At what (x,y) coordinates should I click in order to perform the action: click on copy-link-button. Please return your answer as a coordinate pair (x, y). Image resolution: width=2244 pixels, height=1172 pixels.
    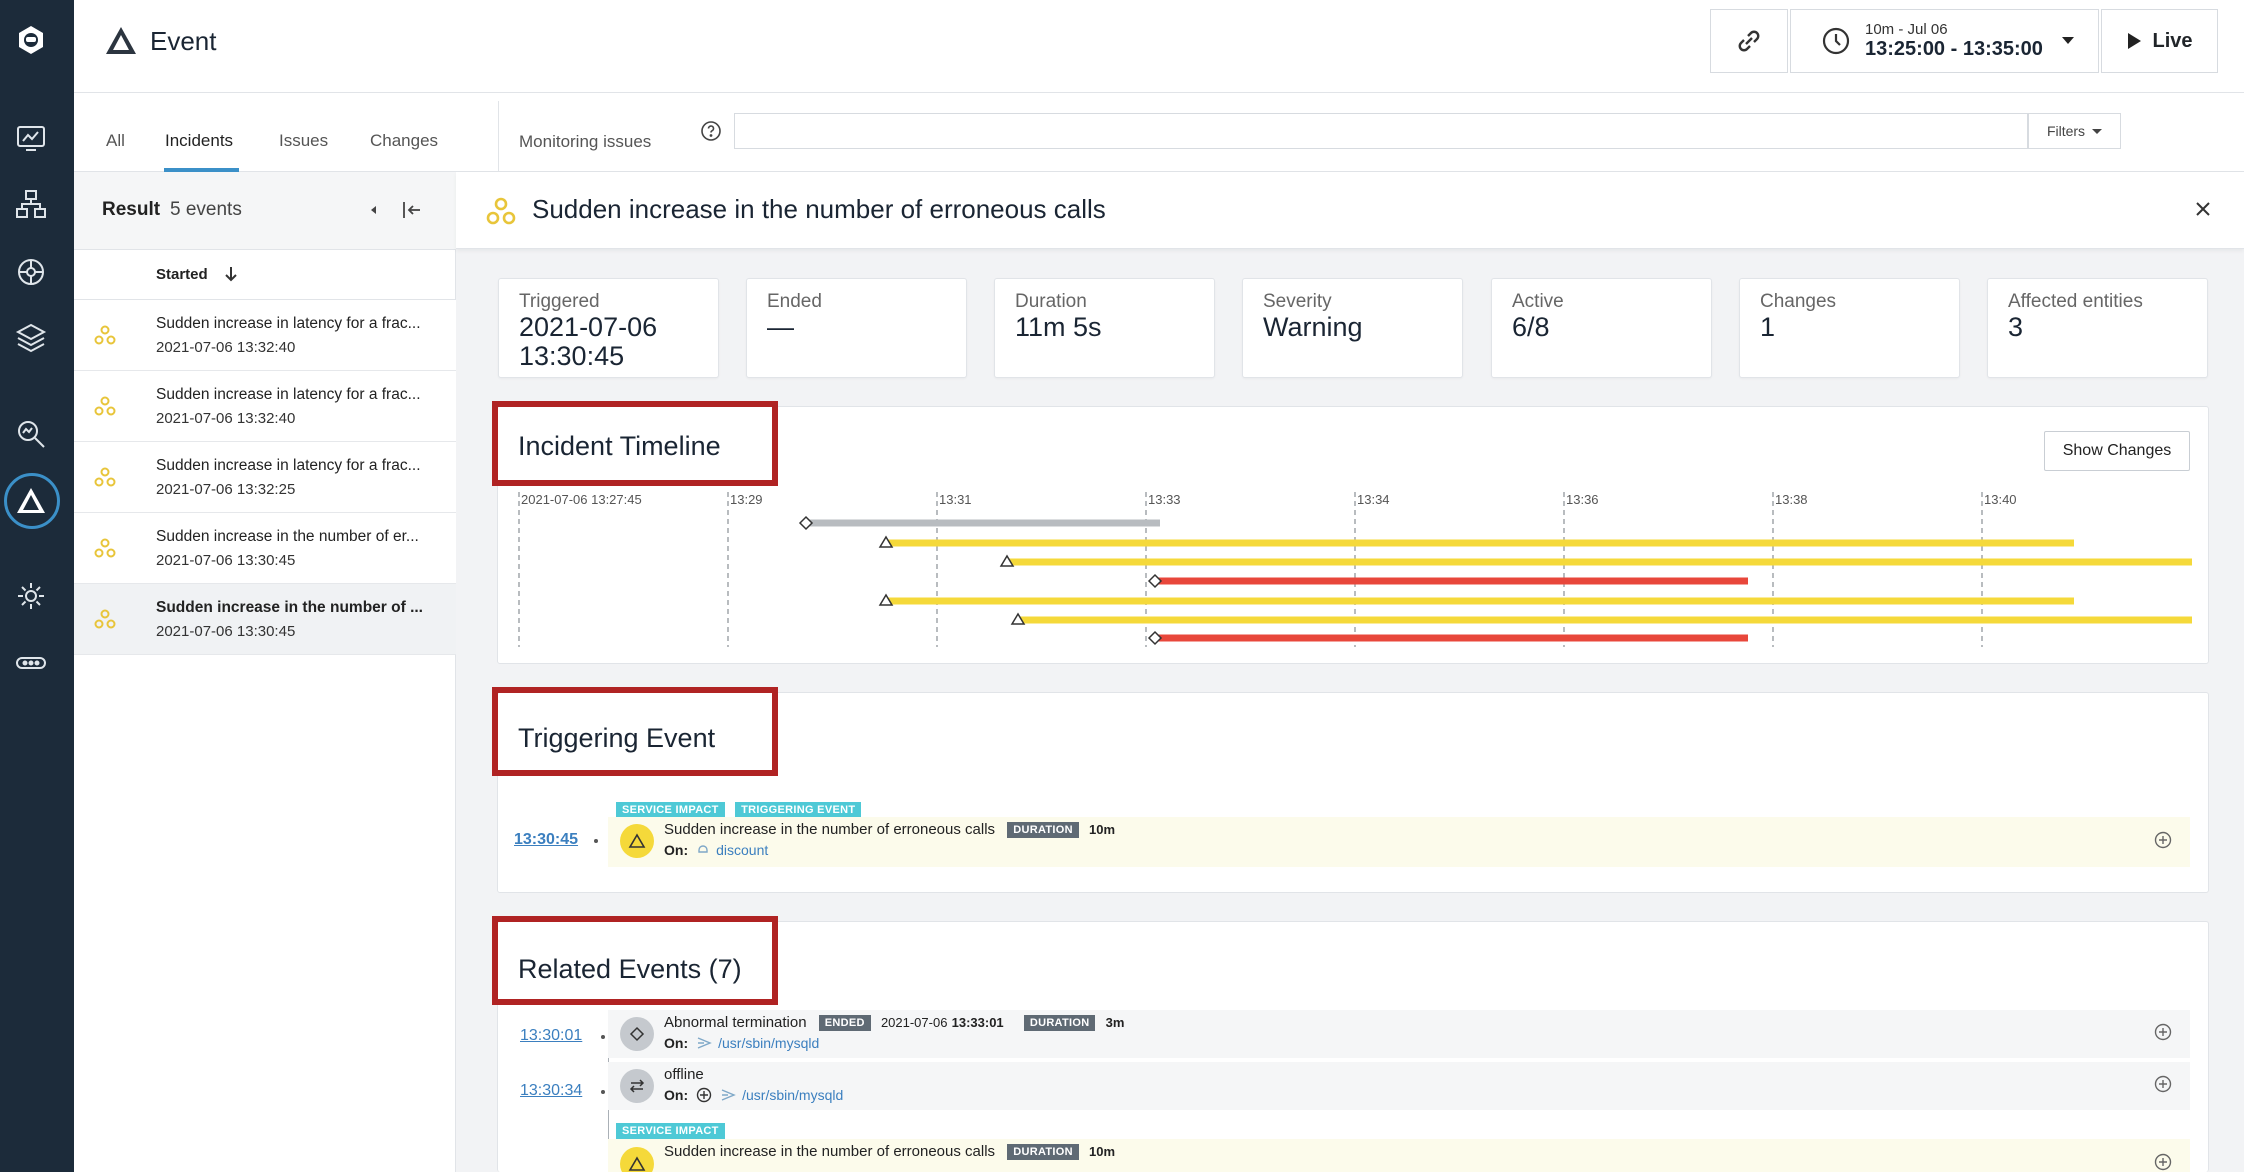
    Looking at the image, I should click on (1749, 41).